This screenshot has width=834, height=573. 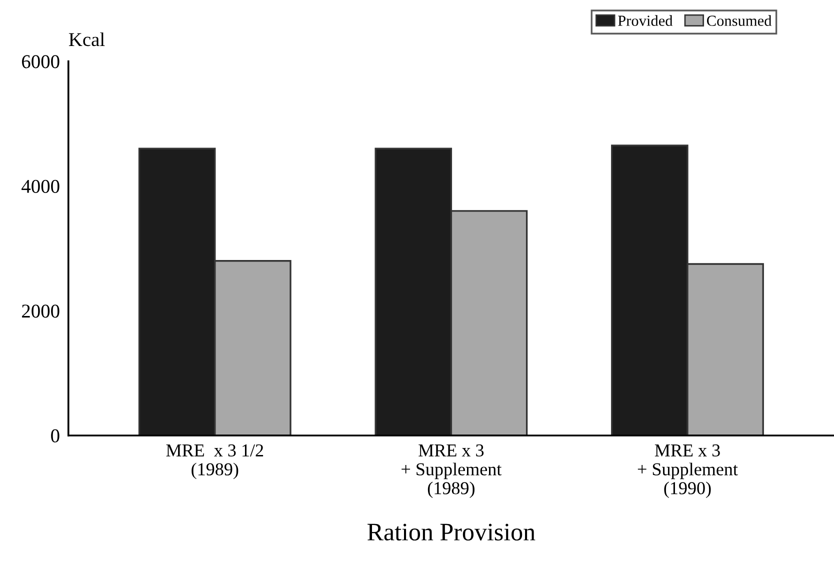 What do you see at coordinates (688, 471) in the screenshot?
I see `x-tick-label: MRE x 3 + Supplement (1990)` at bounding box center [688, 471].